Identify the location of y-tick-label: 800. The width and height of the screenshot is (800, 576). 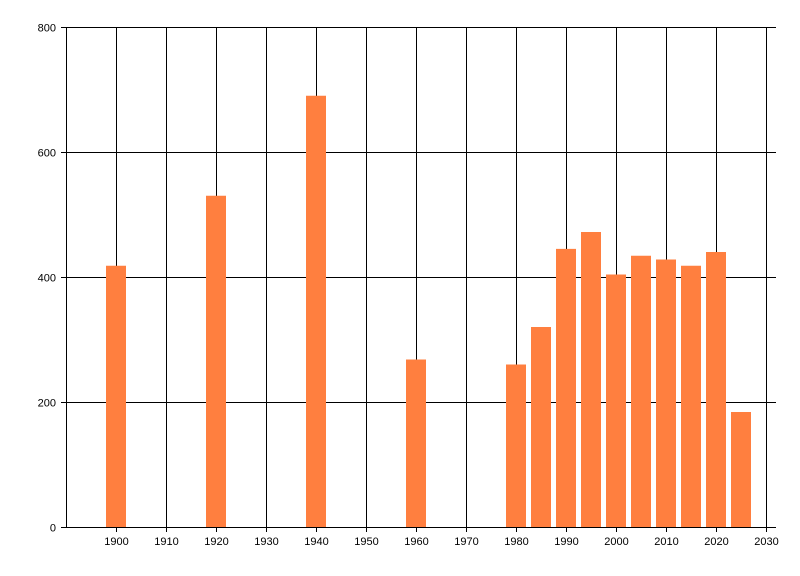
(47, 29).